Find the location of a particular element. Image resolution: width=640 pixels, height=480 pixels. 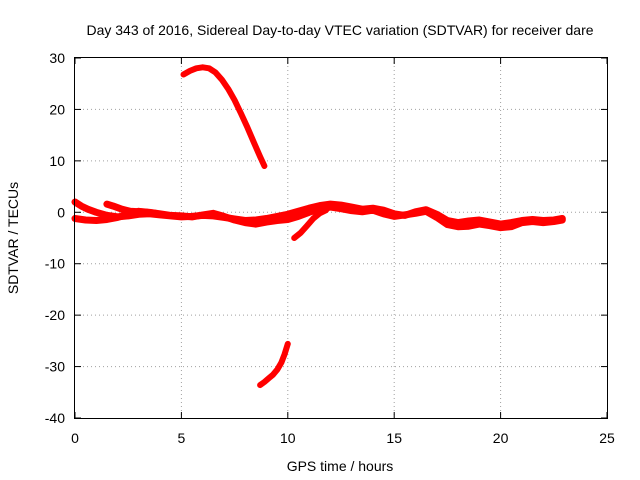

x-tick-labels: 0 5 10 15 20 25 is located at coordinates (343, 438).